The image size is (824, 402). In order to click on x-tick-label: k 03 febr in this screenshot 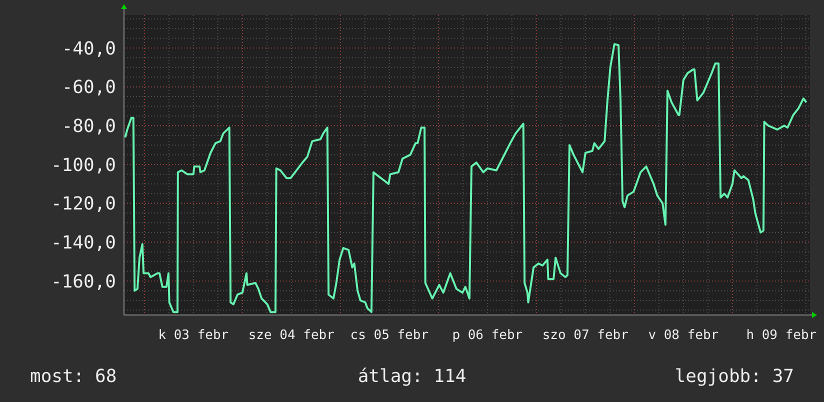, I will do `click(193, 335)`.